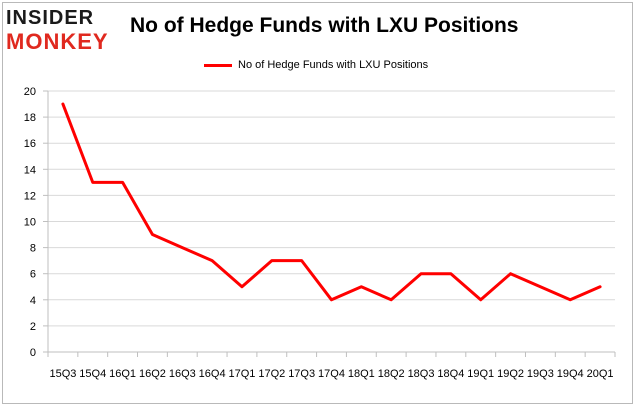  I want to click on insider-monkey-logo: INSIDER MONKEY, so click(62, 31).